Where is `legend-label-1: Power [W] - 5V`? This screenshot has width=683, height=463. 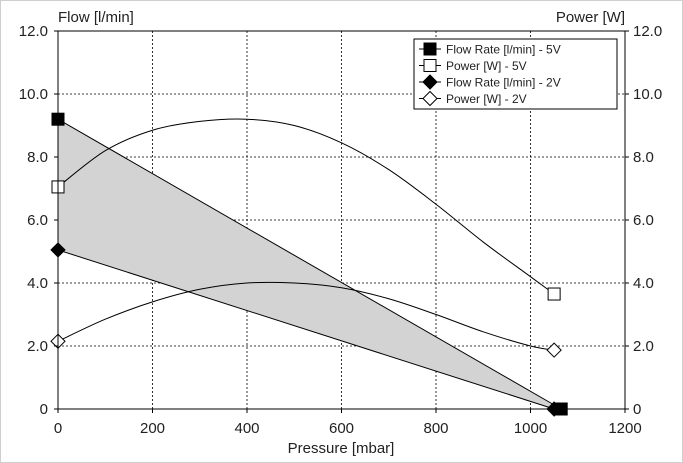 legend-label-1: Power [W] - 5V is located at coordinates (486, 66).